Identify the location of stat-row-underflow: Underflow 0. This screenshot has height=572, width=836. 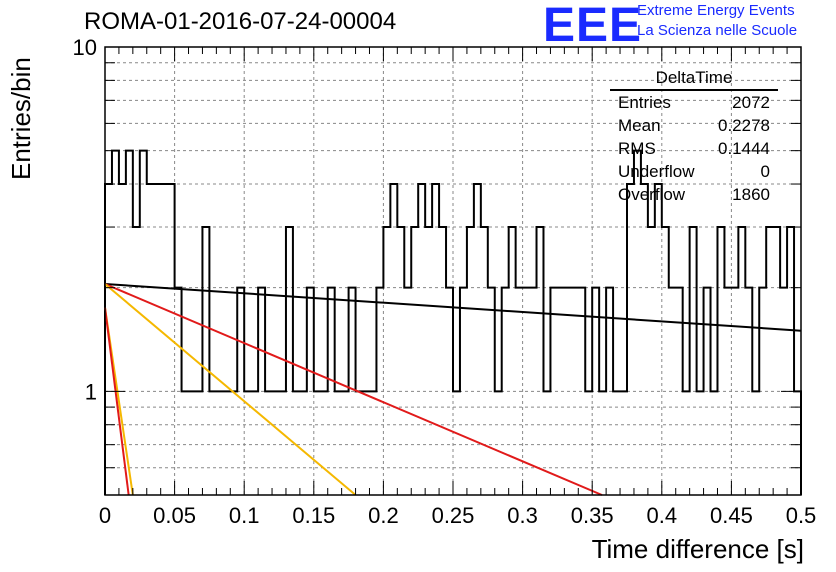
(694, 173).